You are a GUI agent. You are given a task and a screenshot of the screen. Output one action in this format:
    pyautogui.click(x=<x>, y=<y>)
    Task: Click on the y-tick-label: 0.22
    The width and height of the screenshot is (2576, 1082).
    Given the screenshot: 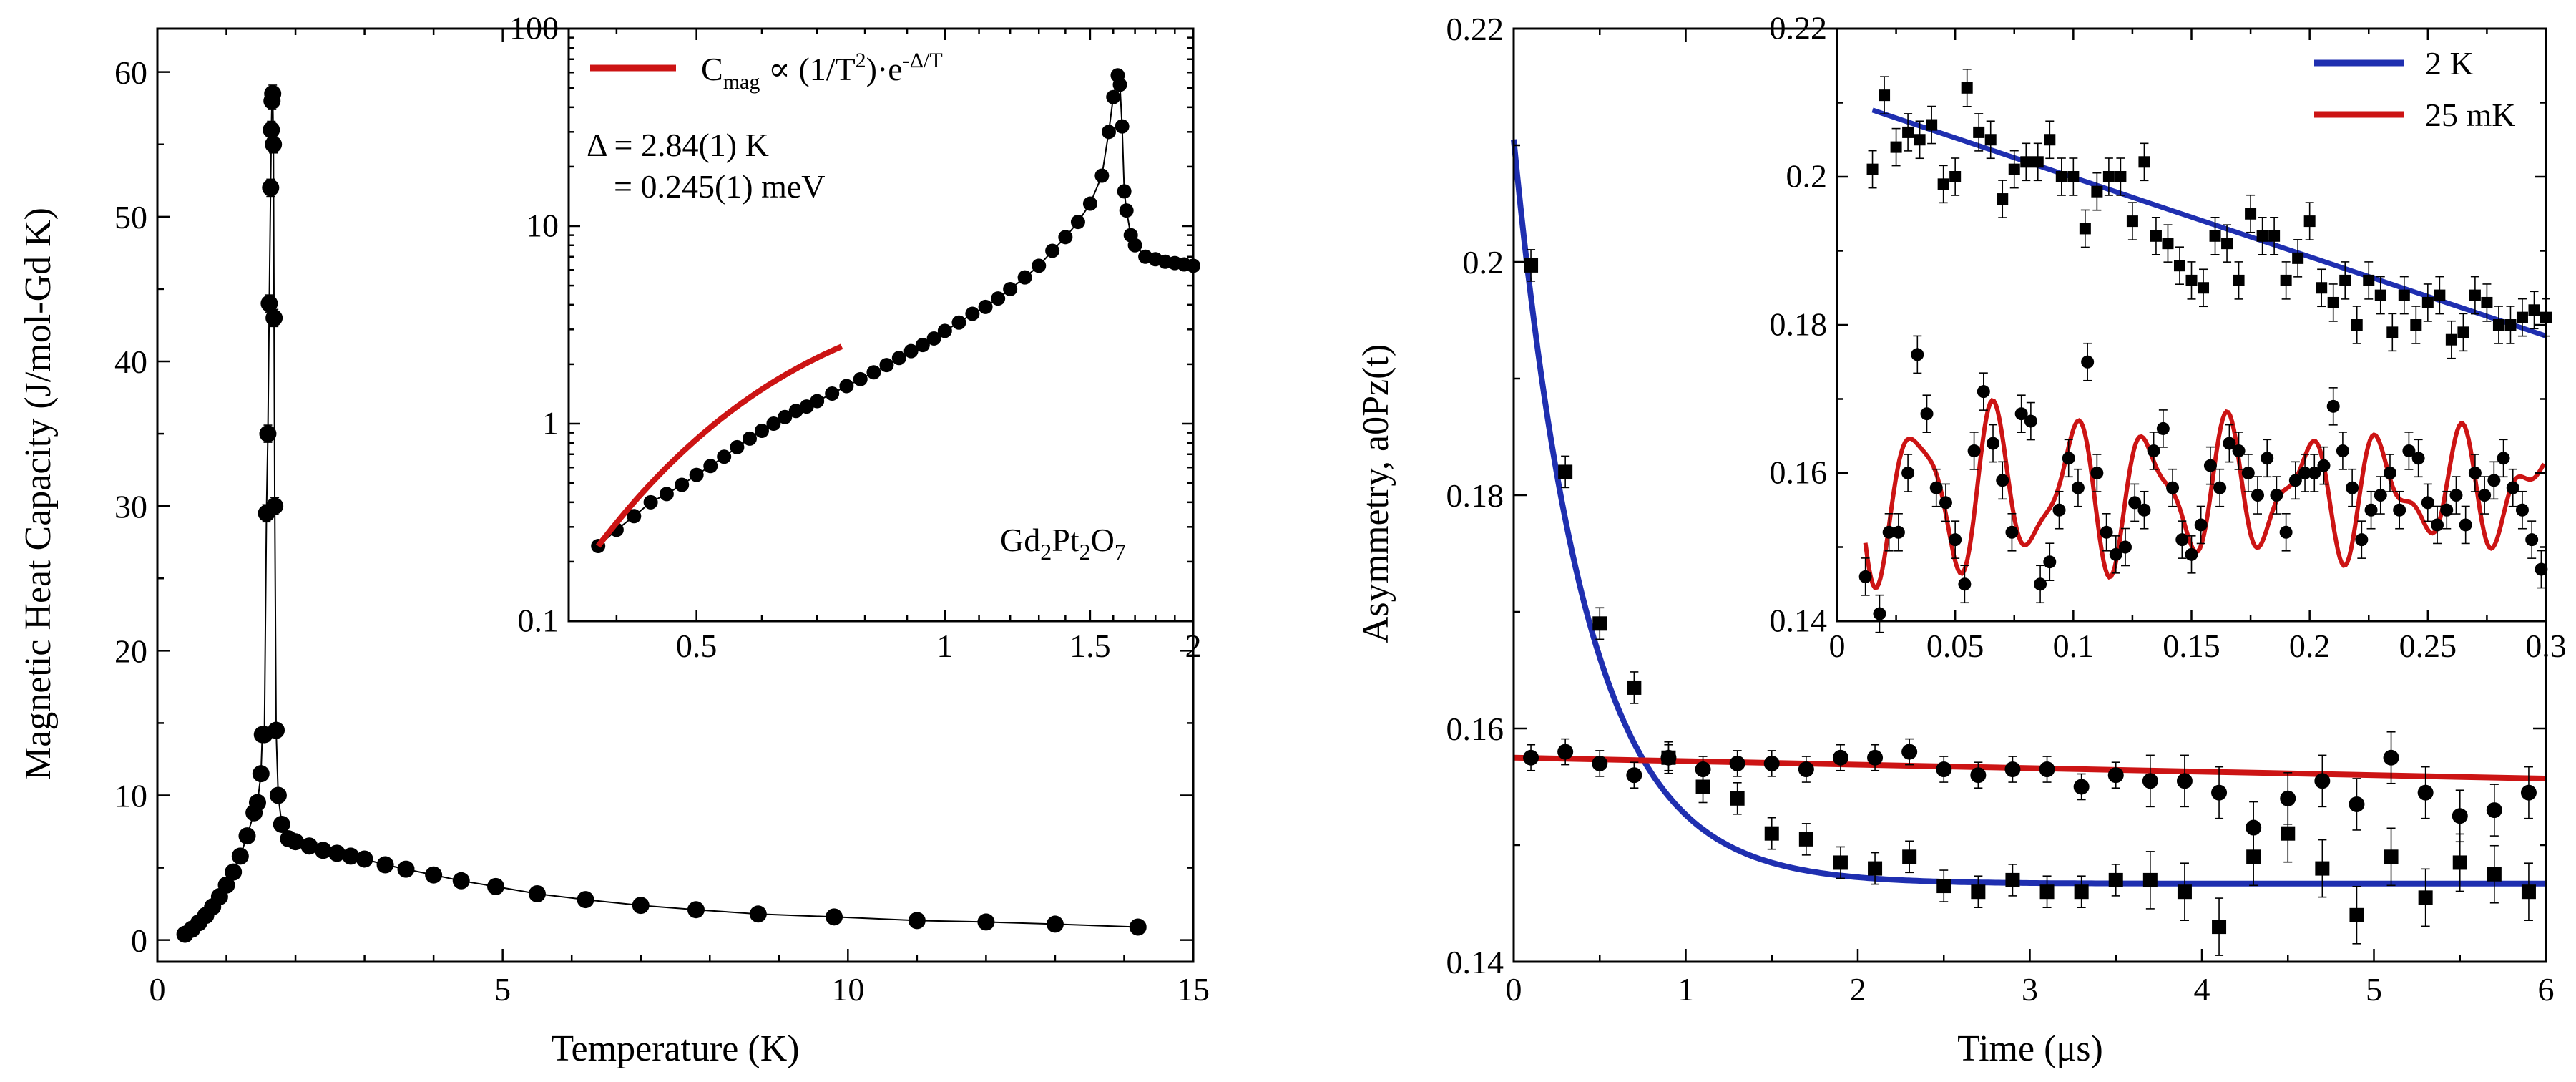 What is the action you would take?
    pyautogui.click(x=1475, y=29)
    